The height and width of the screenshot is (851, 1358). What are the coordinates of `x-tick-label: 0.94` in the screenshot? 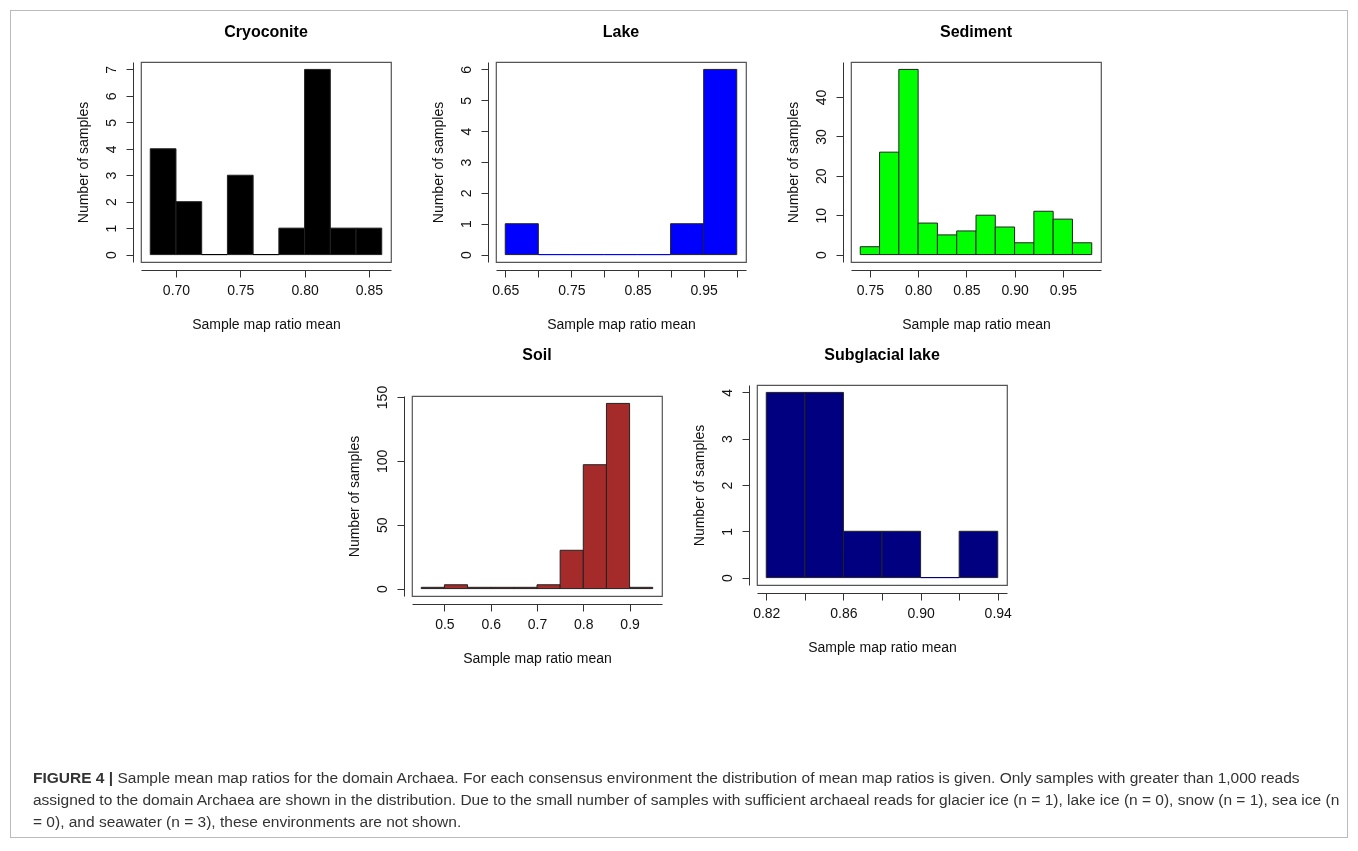 It's located at (998, 612).